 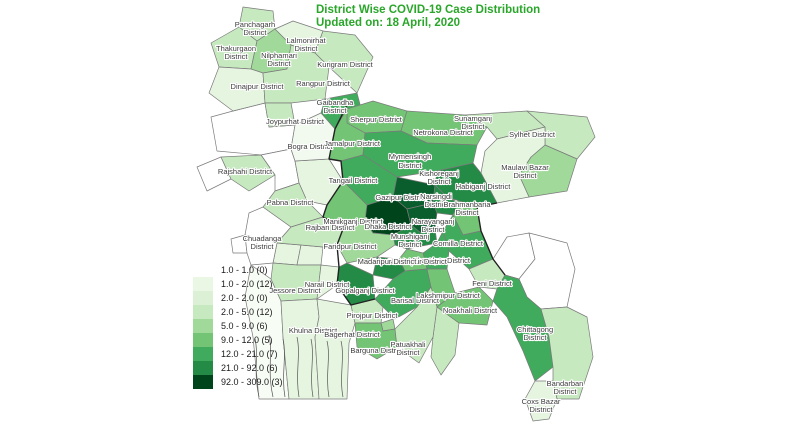 I want to click on district-label: Rajbari District, so click(x=331, y=227).